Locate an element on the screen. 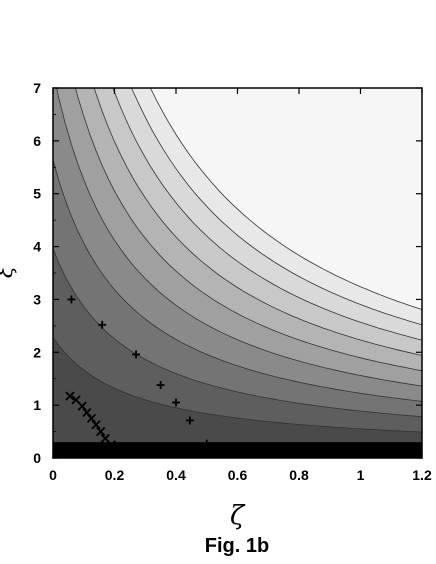  y-tick-label-1: 1 is located at coordinates (37, 405).